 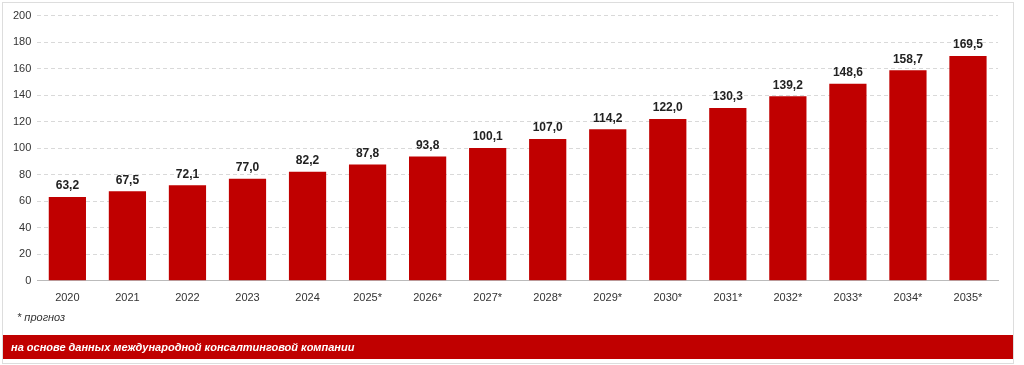 I want to click on y-tick-label: 60, so click(x=25, y=200).